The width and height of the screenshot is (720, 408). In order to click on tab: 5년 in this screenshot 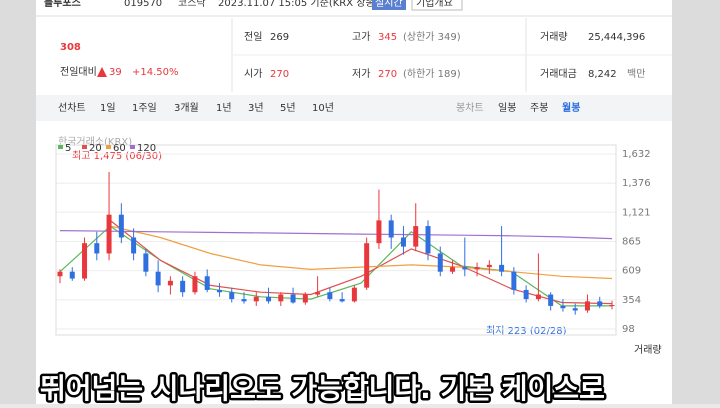, I will do `click(288, 108)`.